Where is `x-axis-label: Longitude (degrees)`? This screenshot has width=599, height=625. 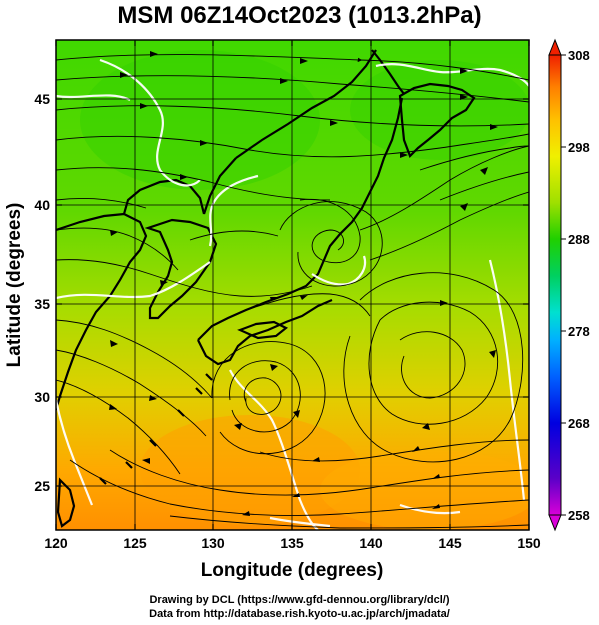
x-axis-label: Longitude (degrees) is located at coordinates (292, 570).